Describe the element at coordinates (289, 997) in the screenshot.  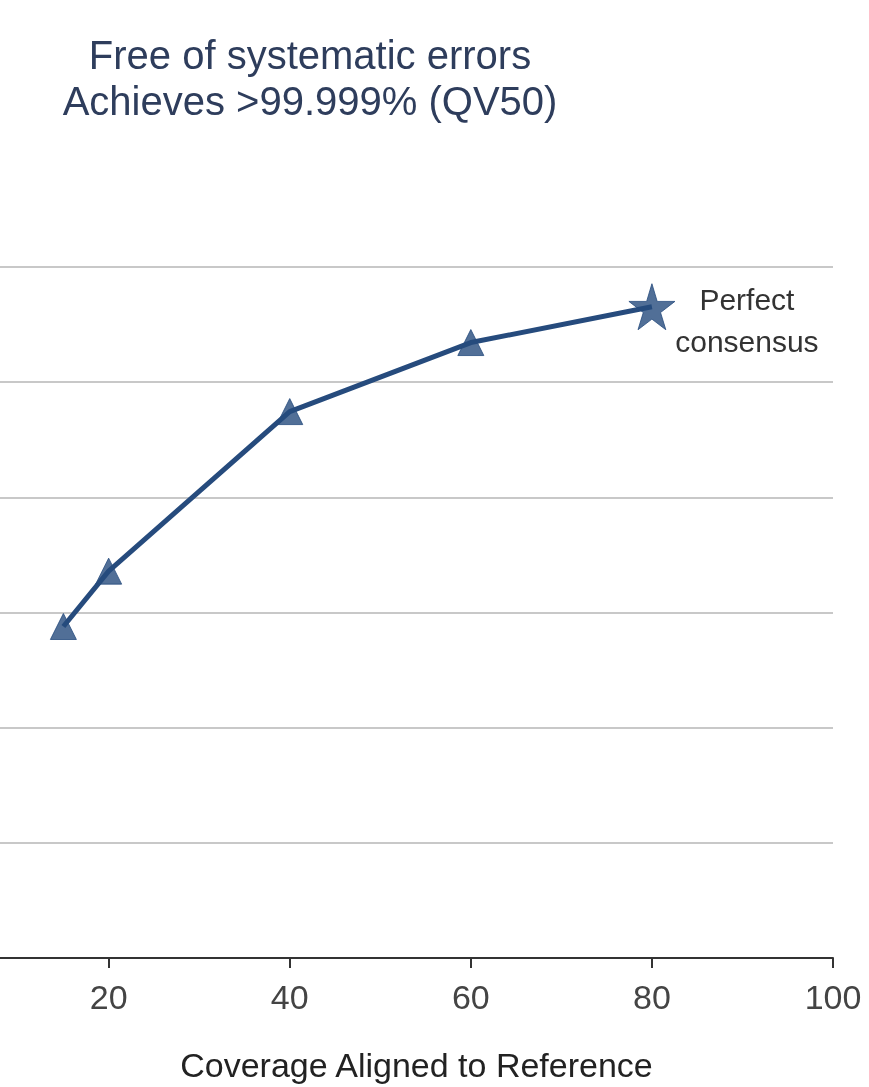
I see `x-tick-label: 40` at that location.